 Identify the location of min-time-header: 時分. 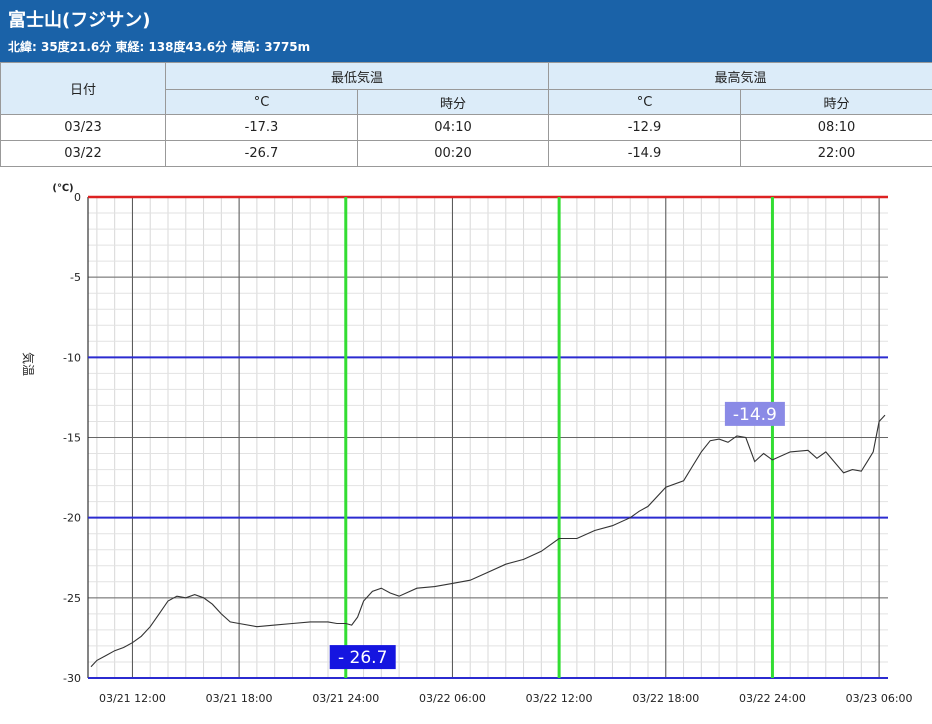
(453, 102).